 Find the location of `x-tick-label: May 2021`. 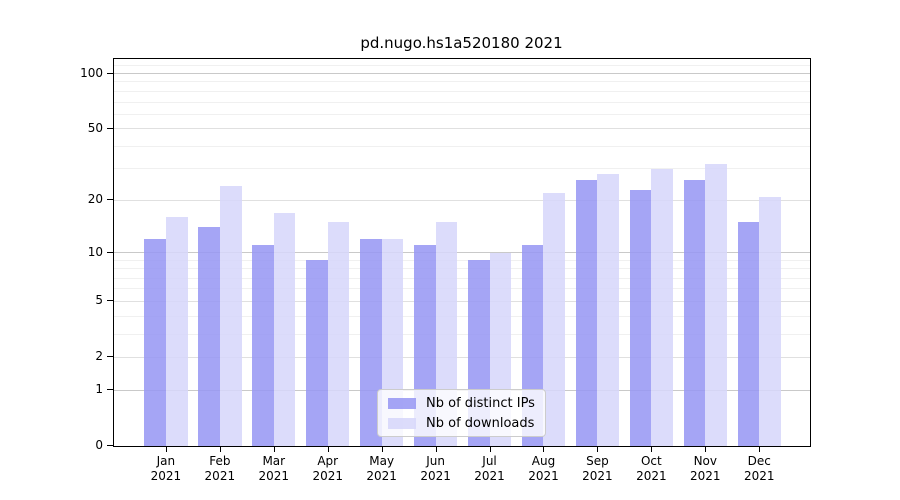

x-tick-label: May 2021 is located at coordinates (382, 469).